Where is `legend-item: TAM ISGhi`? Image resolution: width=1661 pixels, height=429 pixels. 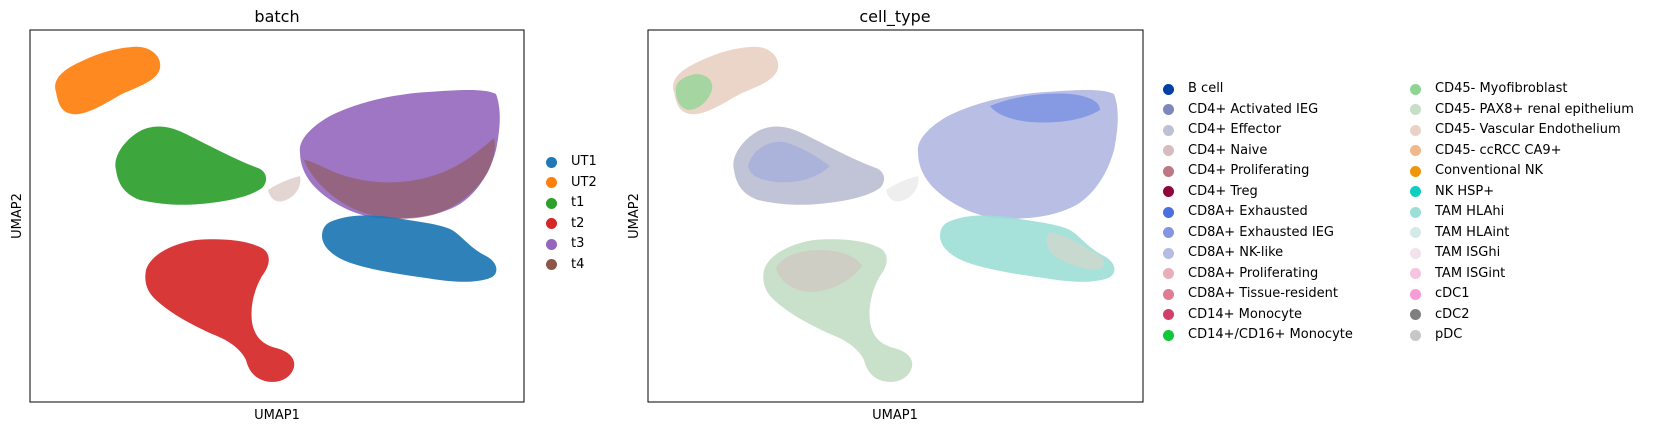
legend-item: TAM ISGhi is located at coordinates (1522, 253).